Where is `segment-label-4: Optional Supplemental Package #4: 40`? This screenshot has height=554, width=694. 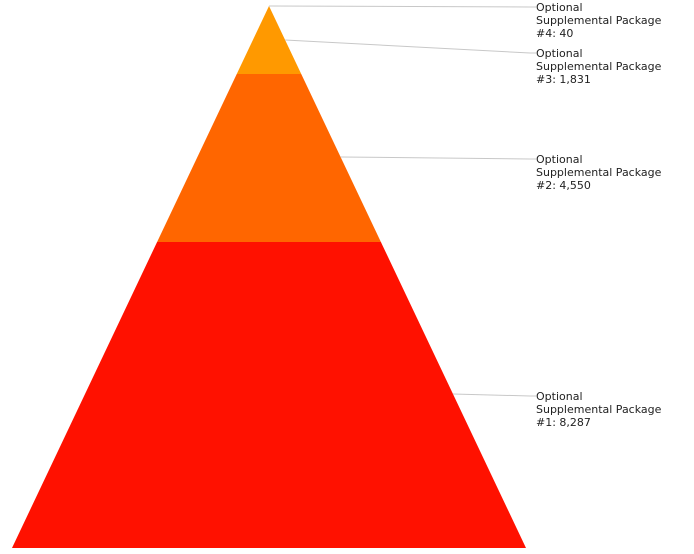
segment-label-4: Optional Supplemental Package #4: 40 is located at coordinates (599, 20).